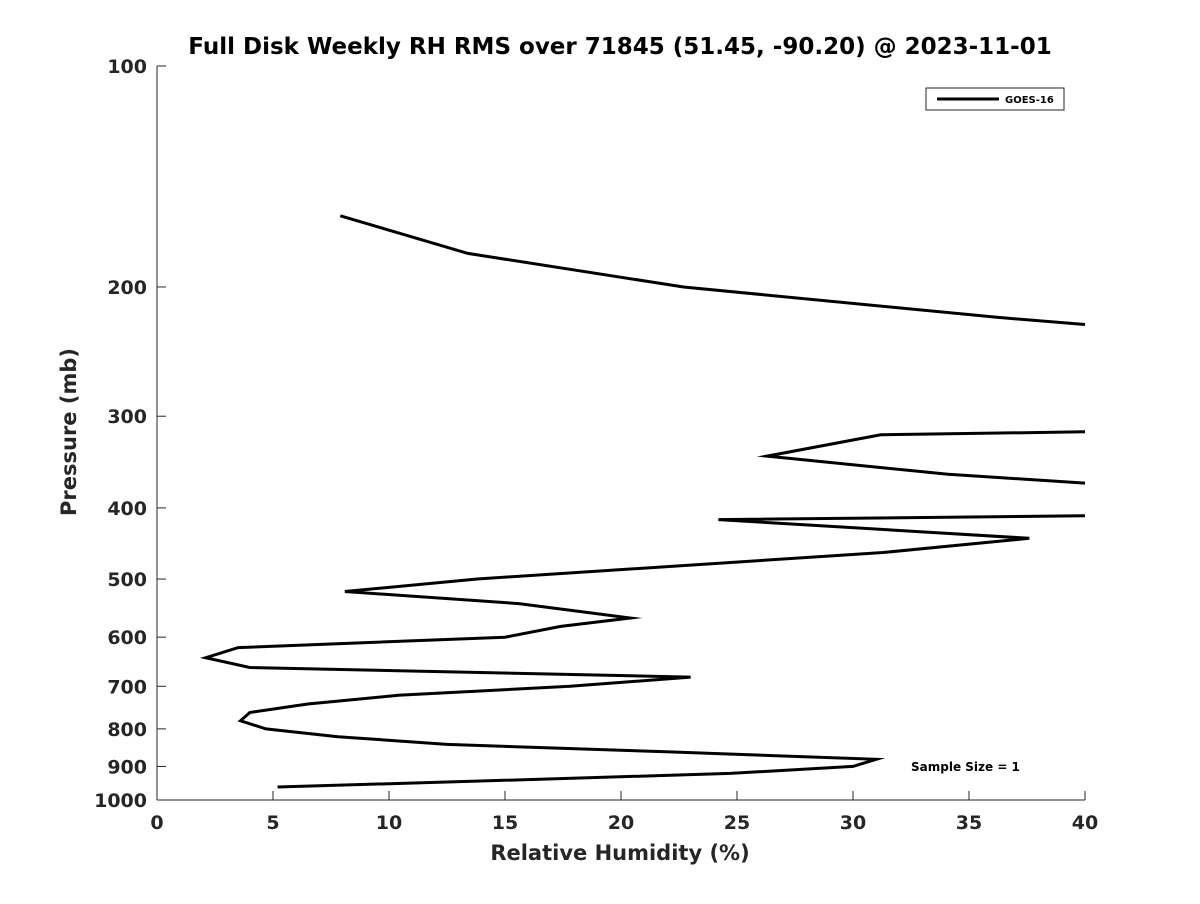 The height and width of the screenshot is (904, 1200). What do you see at coordinates (619, 853) in the screenshot?
I see `x-axis-label: Relative Humidity (%)` at bounding box center [619, 853].